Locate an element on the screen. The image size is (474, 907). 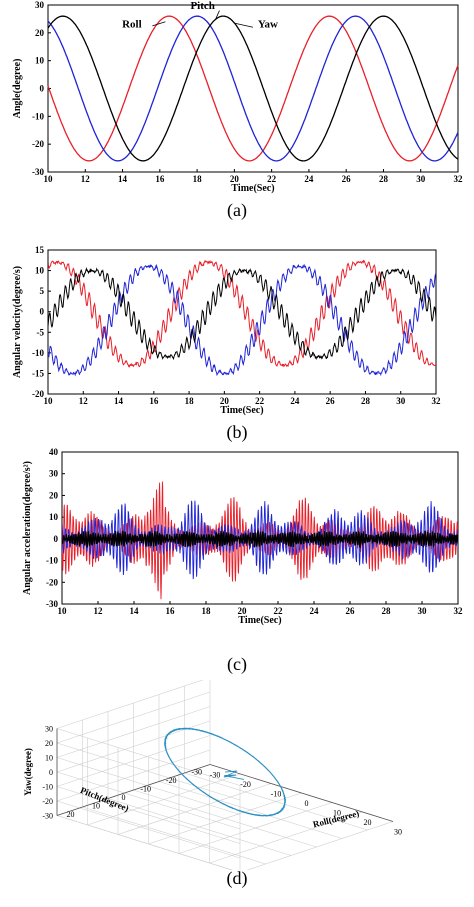
y-axis-label: Angular velocity(degree/s) is located at coordinates (17, 322).